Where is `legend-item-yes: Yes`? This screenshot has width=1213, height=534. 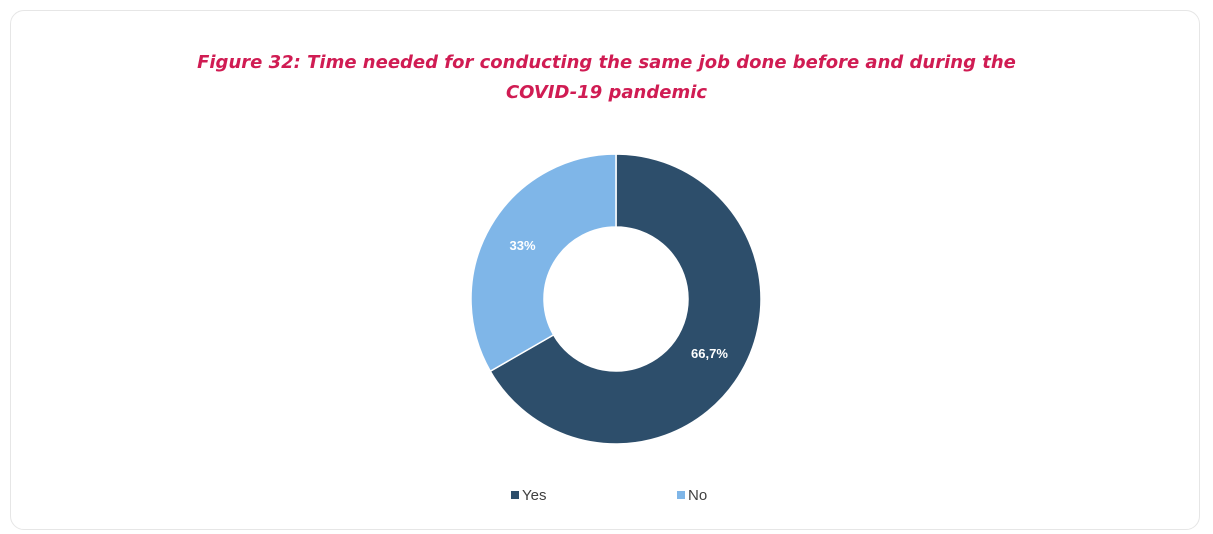
legend-item-yes: Yes is located at coordinates (528, 495).